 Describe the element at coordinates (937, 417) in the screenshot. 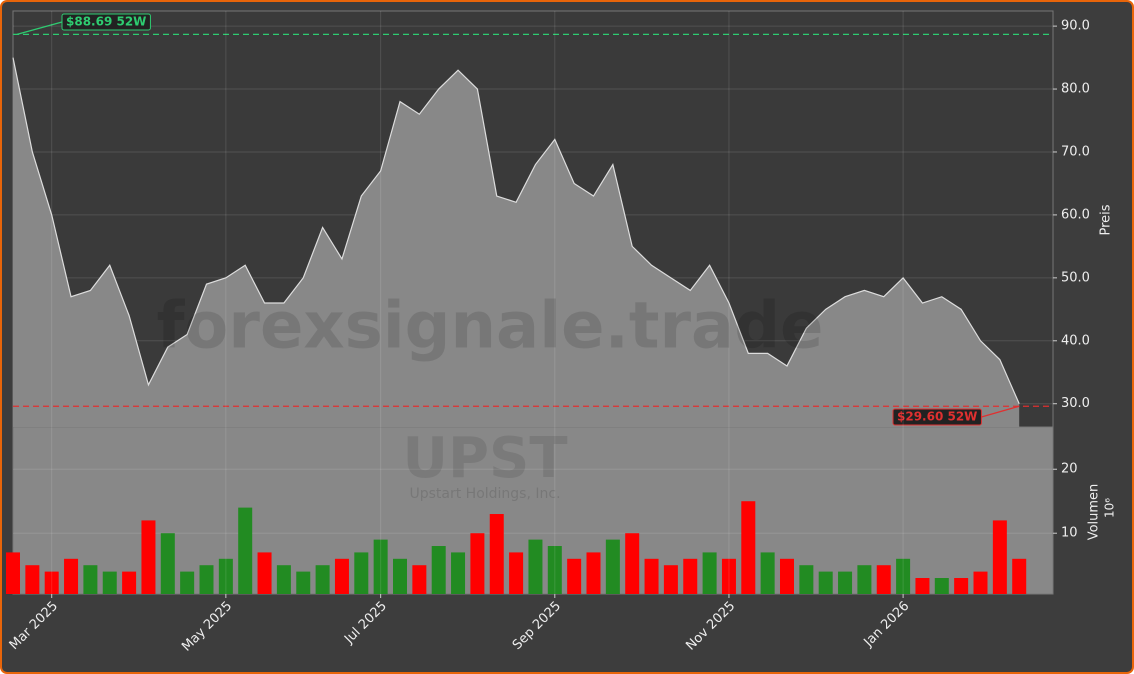

I see `extreme-label: $29.60 52W` at that location.